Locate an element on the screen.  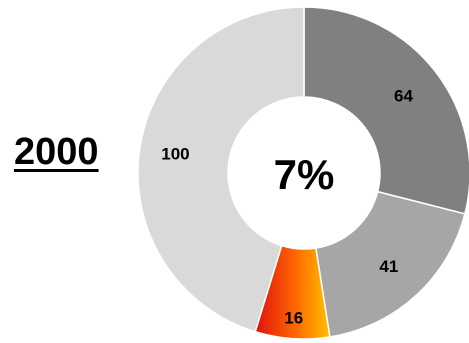
data-label-16: 16 is located at coordinates (293, 318).